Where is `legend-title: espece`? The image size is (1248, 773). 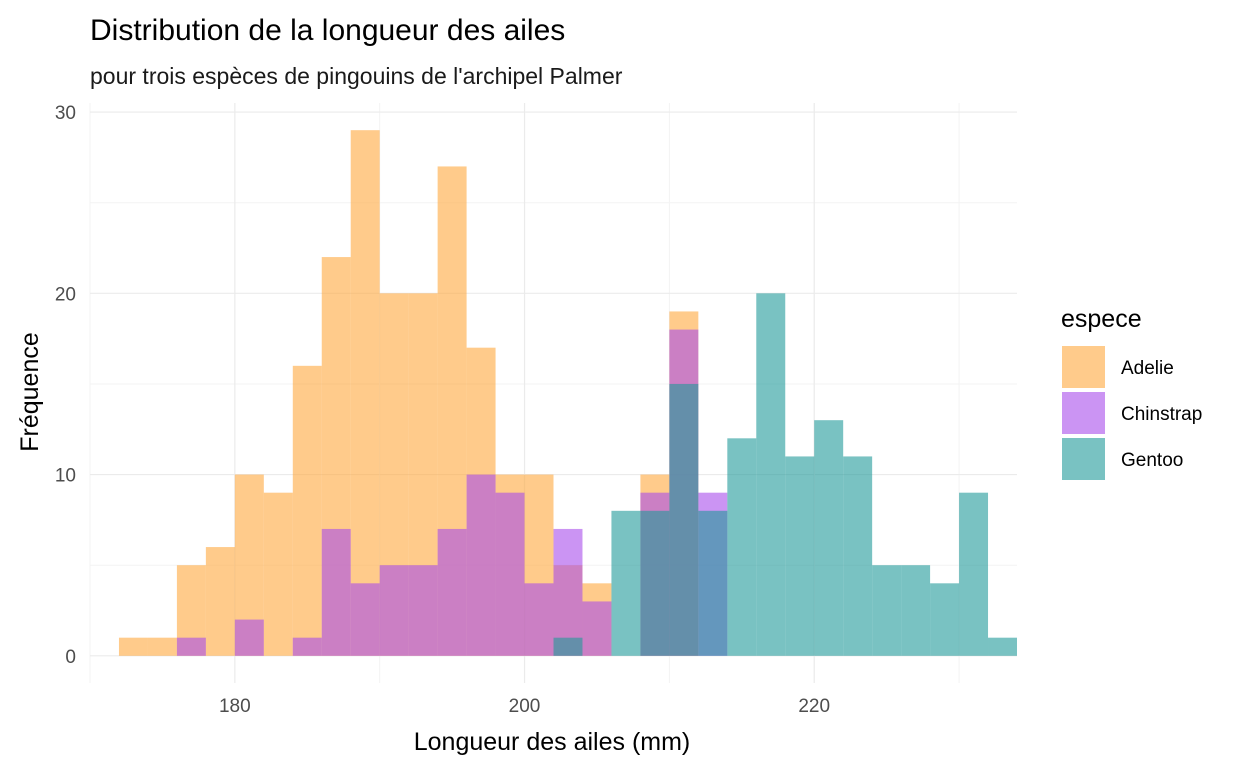 legend-title: espece is located at coordinates (1101, 319).